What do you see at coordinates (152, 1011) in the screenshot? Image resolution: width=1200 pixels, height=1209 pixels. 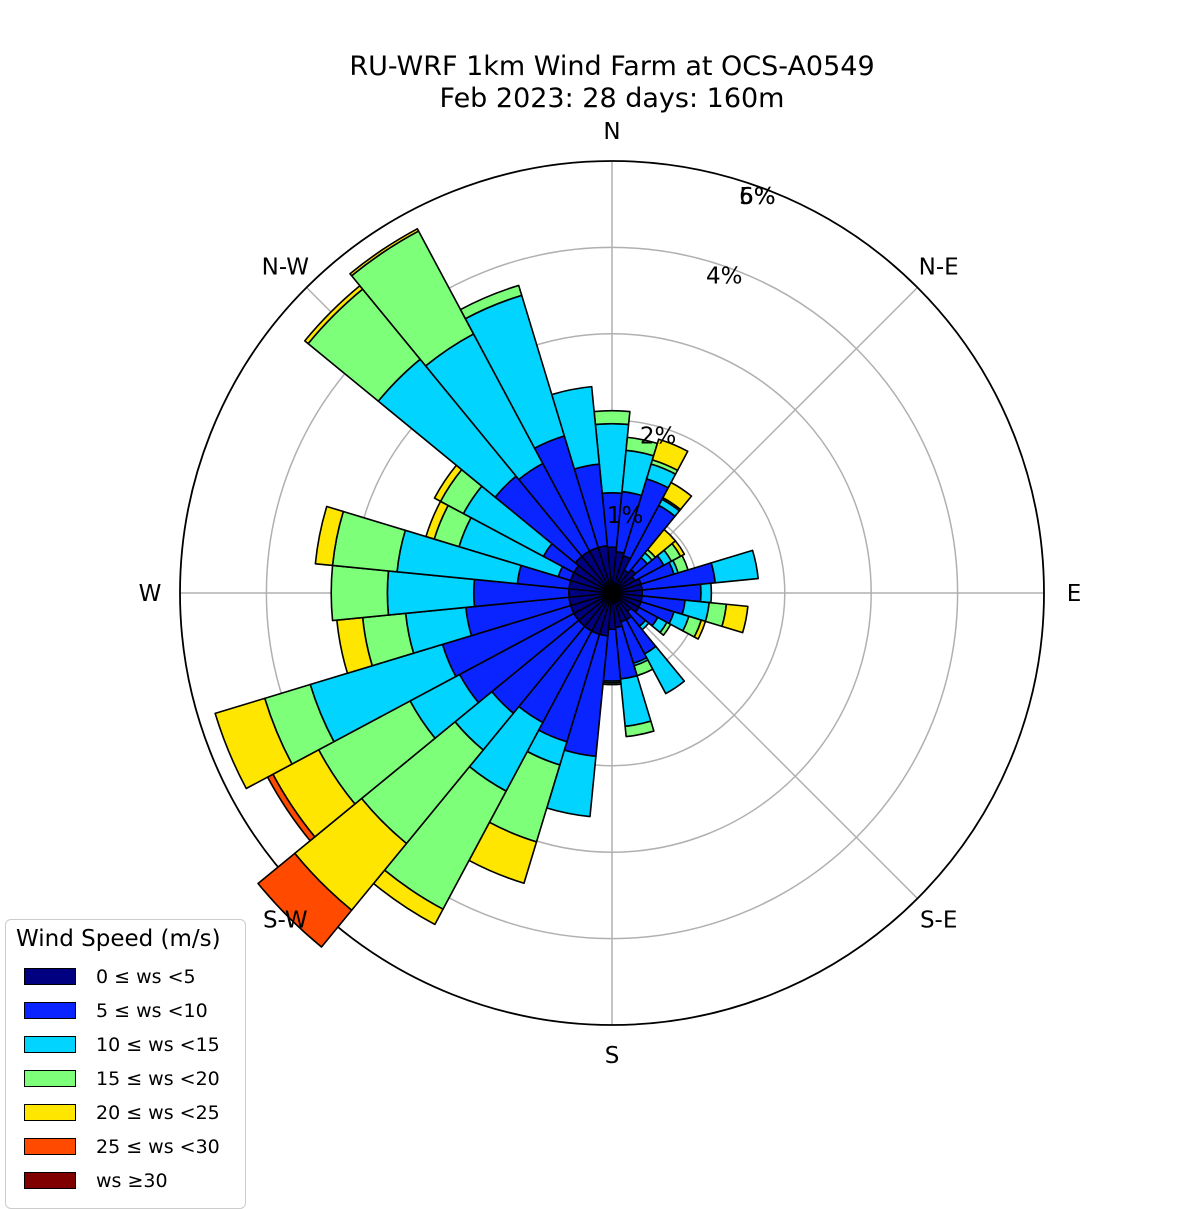 I see `legend-label: 5 ≤ ws <10` at bounding box center [152, 1011].